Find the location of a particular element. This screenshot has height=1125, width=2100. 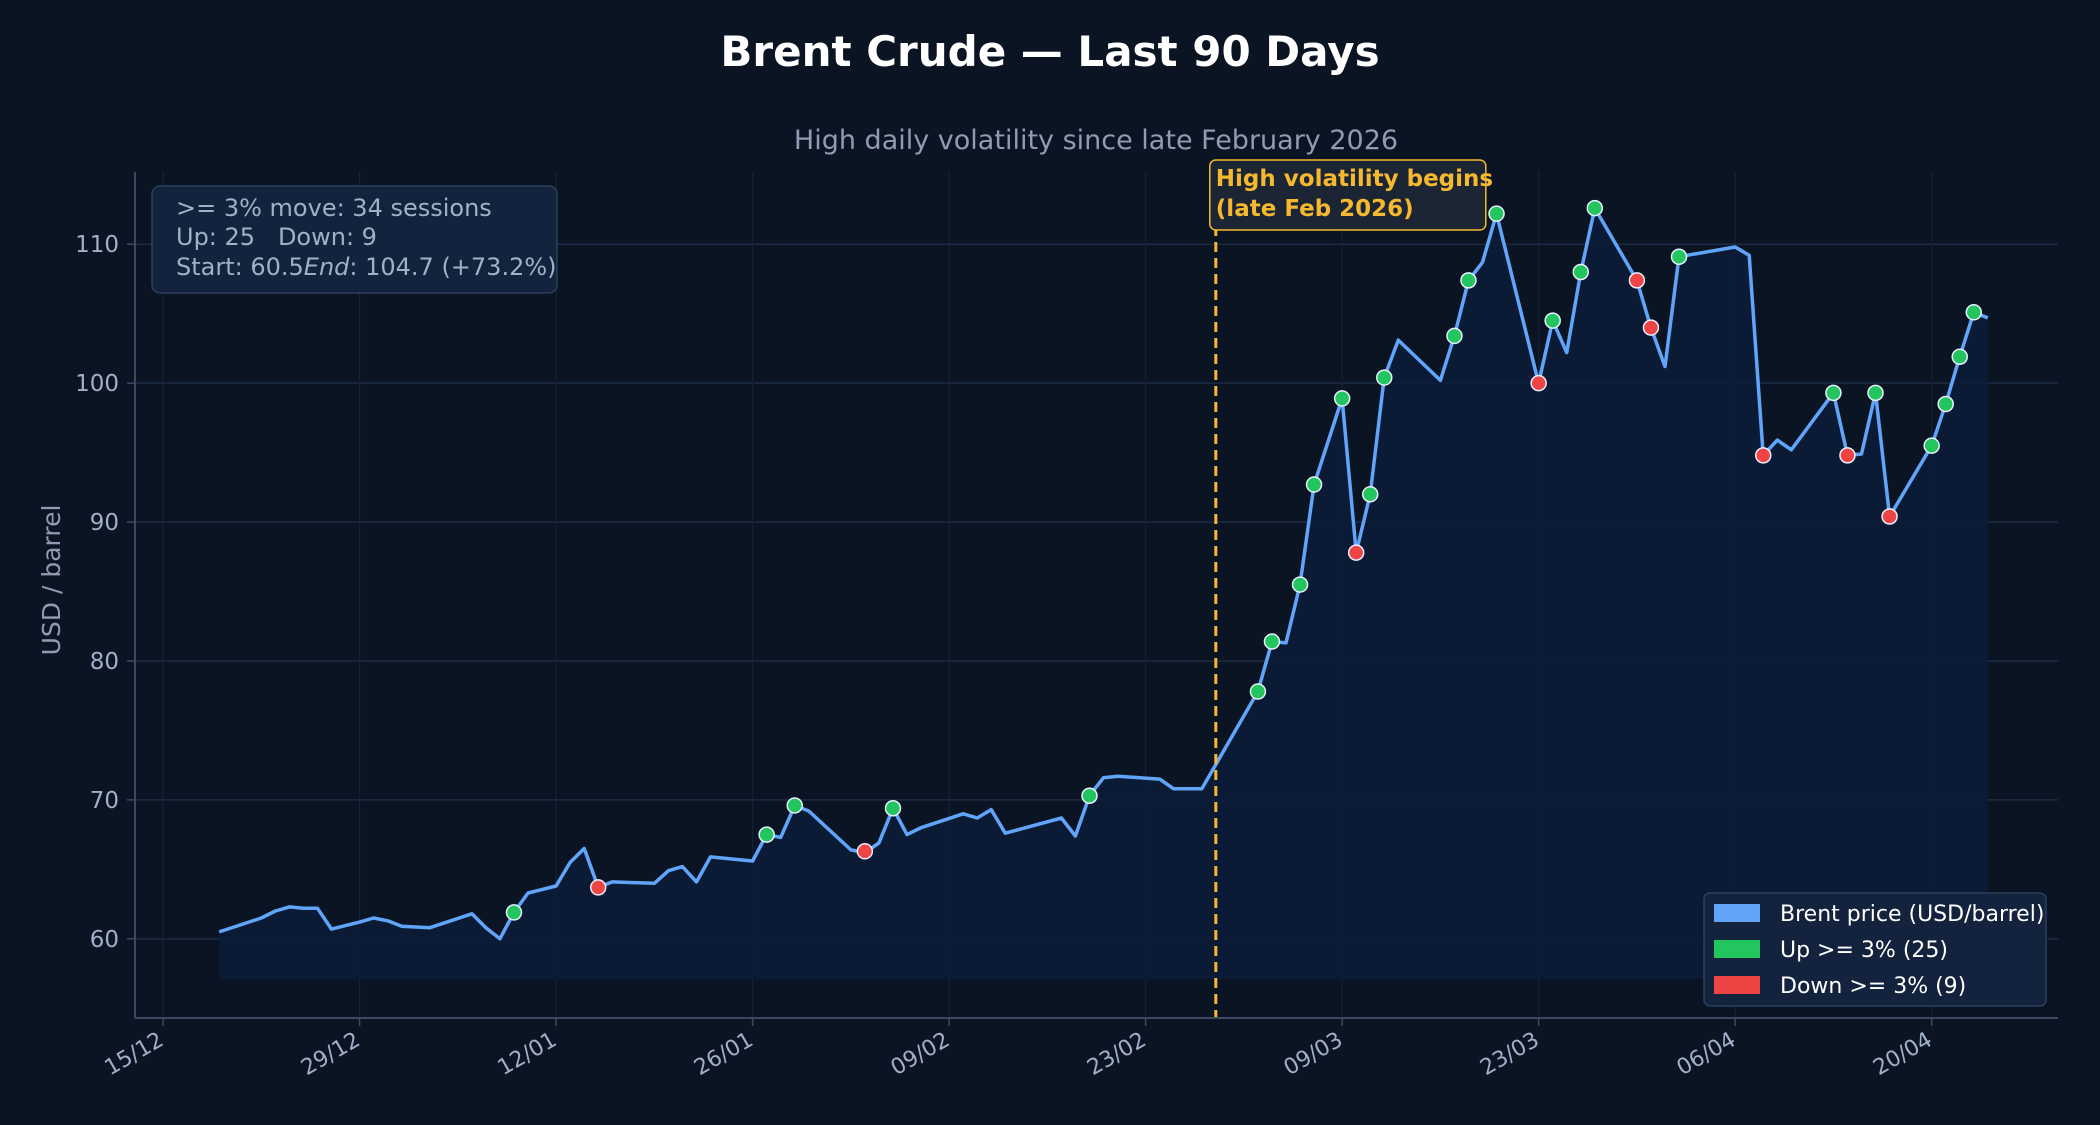

legend-swatch-down is located at coordinates (1737, 985).